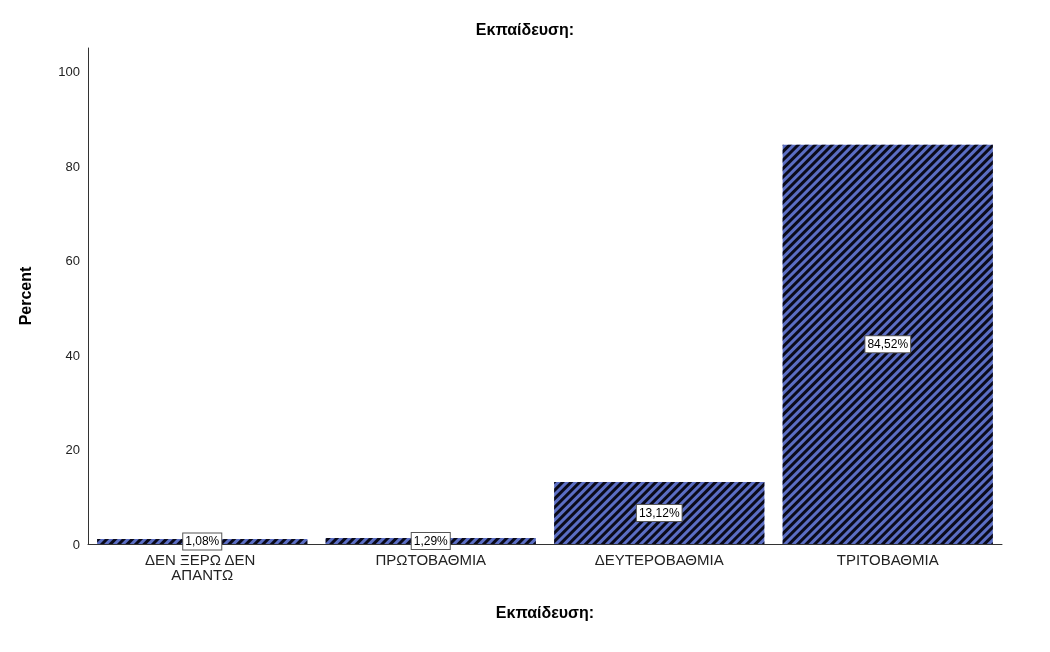 The width and height of the screenshot is (1050, 652). Describe the element at coordinates (72, 261) in the screenshot. I see `y-tick-label: 60` at that location.